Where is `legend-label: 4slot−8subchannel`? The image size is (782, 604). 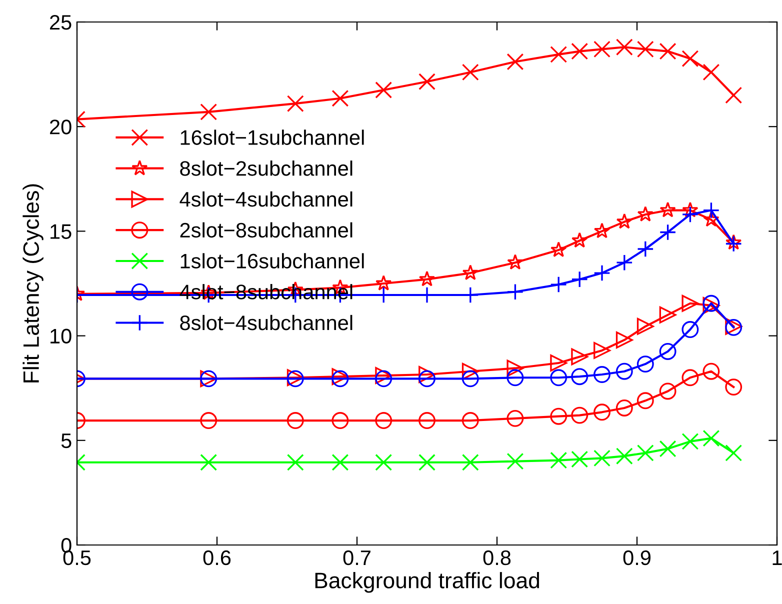
legend-label: 4slot−8subchannel is located at coordinates (266, 292).